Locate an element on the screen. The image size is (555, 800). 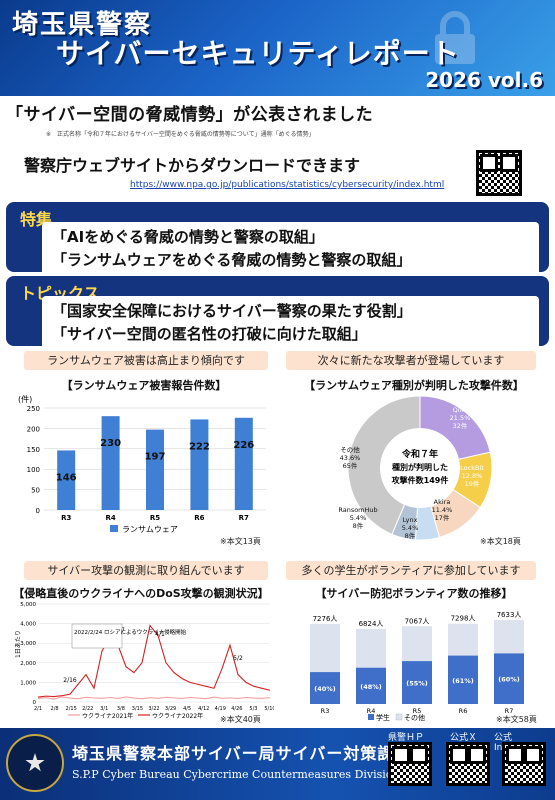
y-tick-label: 200 is located at coordinates (33, 429).